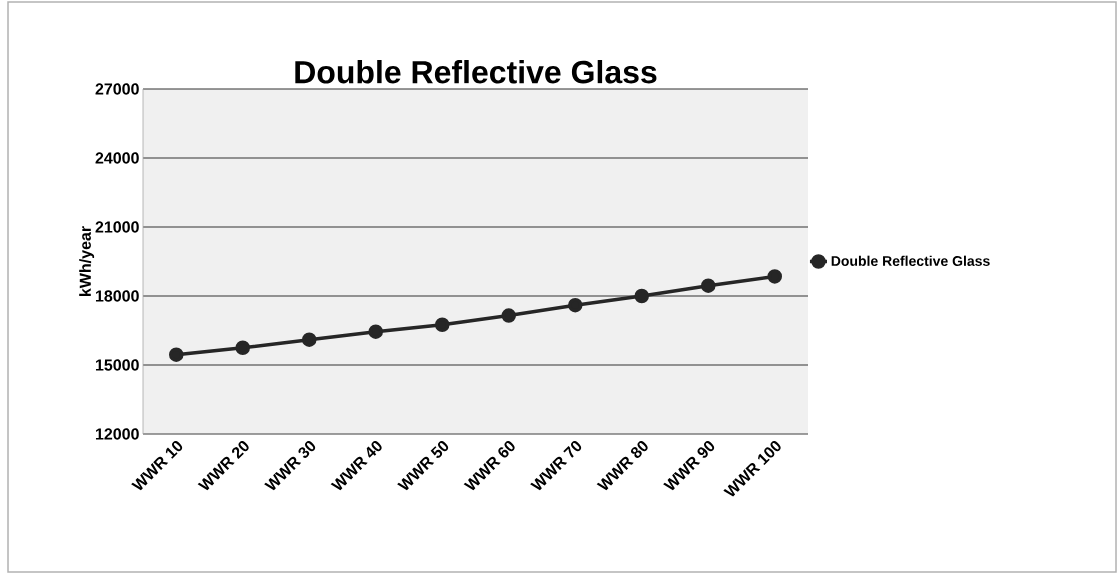  I want to click on y-axis-title: kWh/year, so click(87, 261).